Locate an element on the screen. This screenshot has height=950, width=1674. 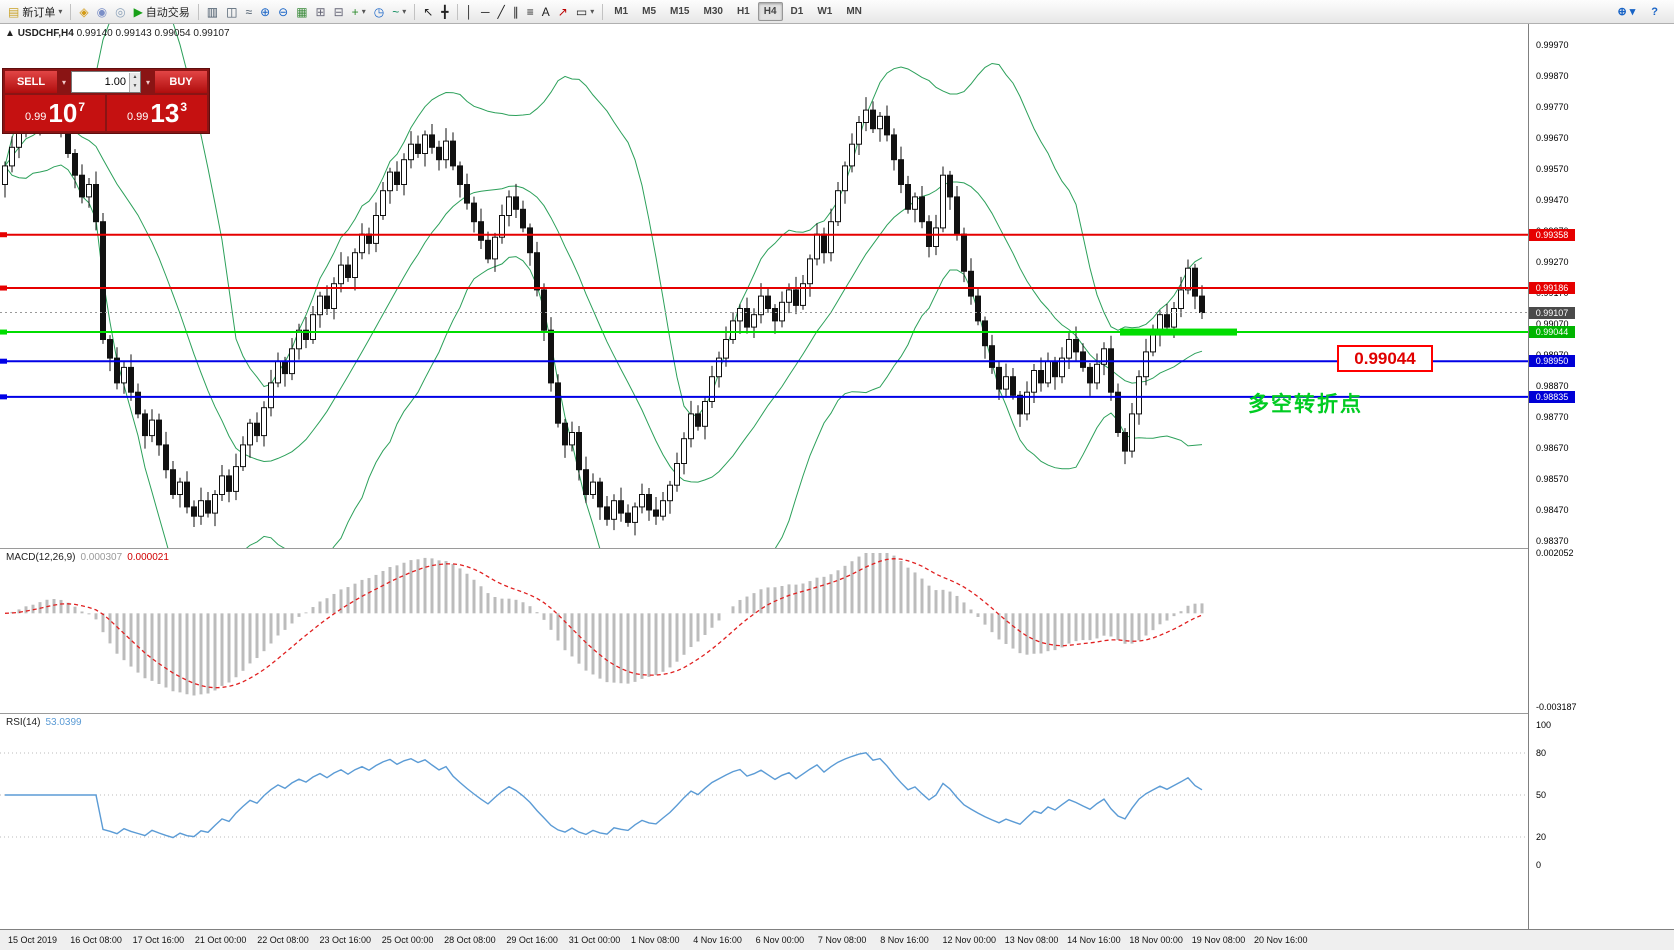
ohlc-open: 0.99140 is located at coordinates (94, 33).